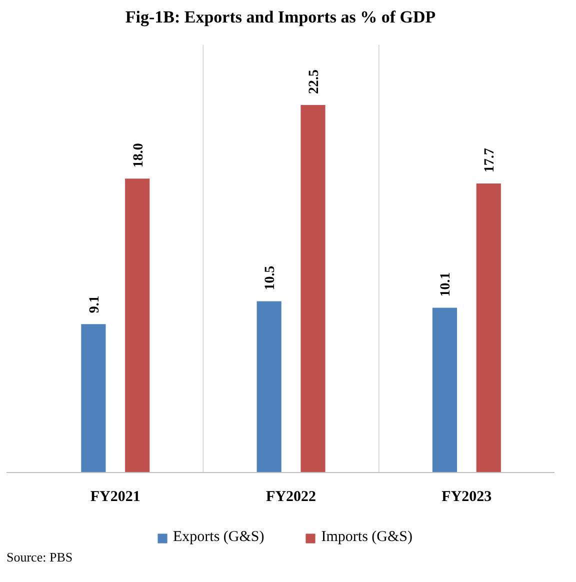  What do you see at coordinates (314, 82) in the screenshot?
I see `data-label: 22.5` at bounding box center [314, 82].